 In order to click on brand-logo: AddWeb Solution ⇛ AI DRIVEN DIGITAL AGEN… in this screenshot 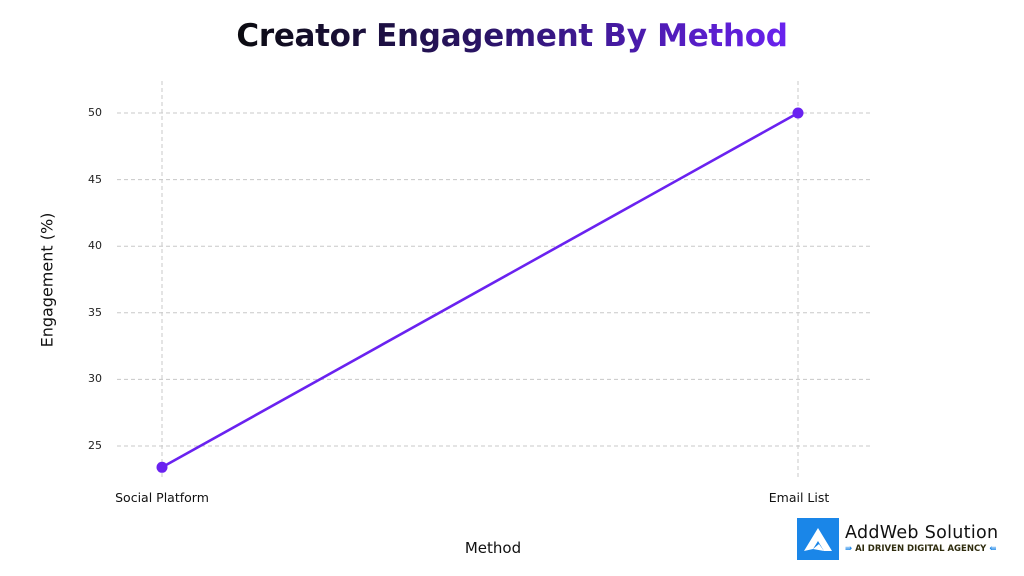, I will do `click(897, 538)`.